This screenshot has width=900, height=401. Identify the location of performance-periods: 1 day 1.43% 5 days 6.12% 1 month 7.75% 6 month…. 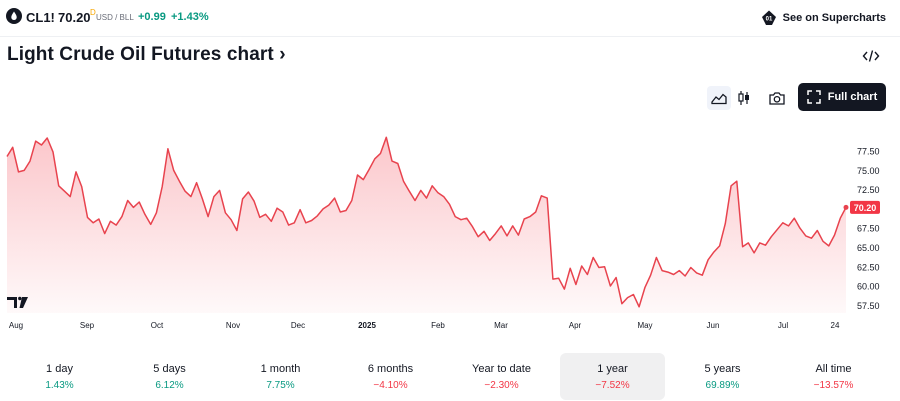
(450, 377).